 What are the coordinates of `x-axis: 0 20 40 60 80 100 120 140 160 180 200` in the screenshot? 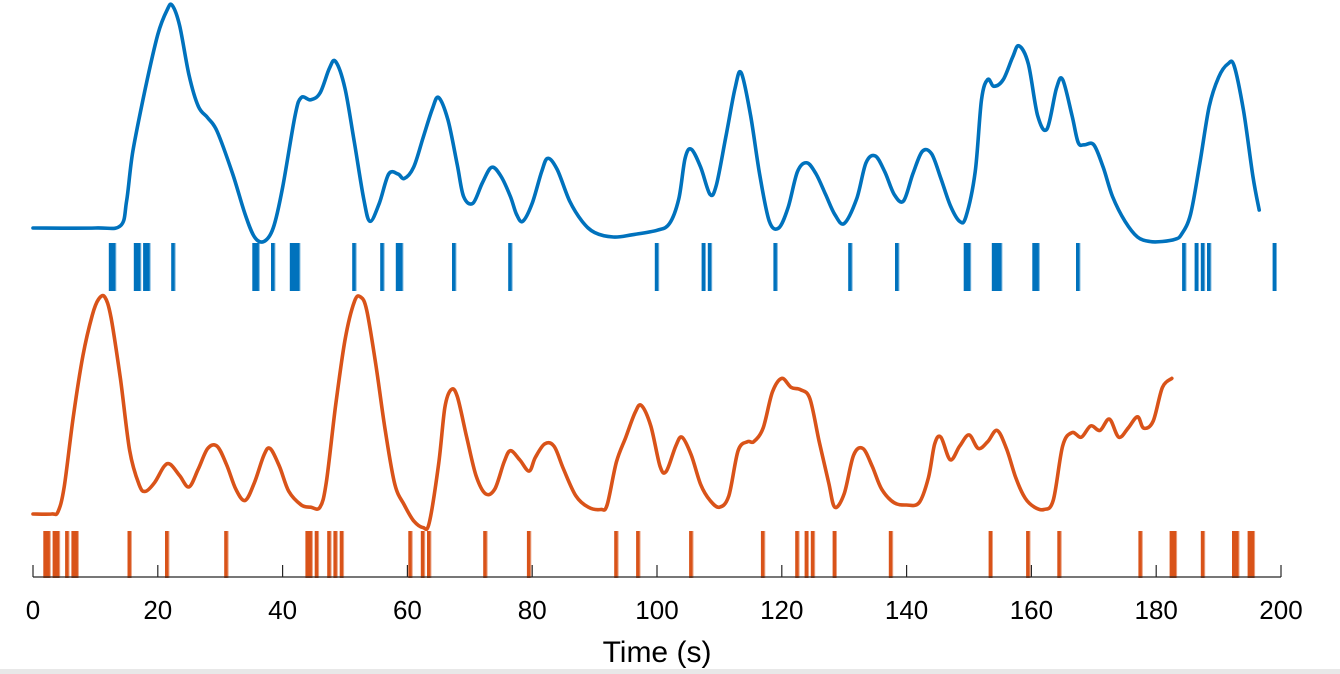 It's located at (664, 595).